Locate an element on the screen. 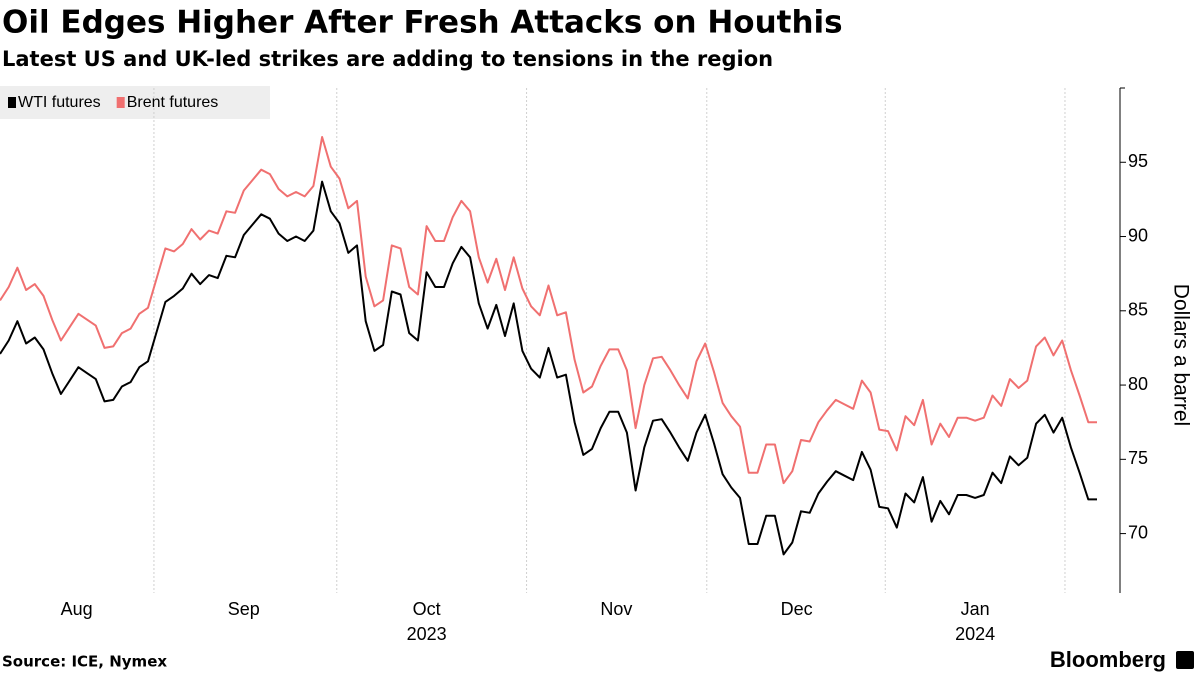 The image size is (1200, 675). source-note: Source: ICE, Nymex is located at coordinates (84, 662).